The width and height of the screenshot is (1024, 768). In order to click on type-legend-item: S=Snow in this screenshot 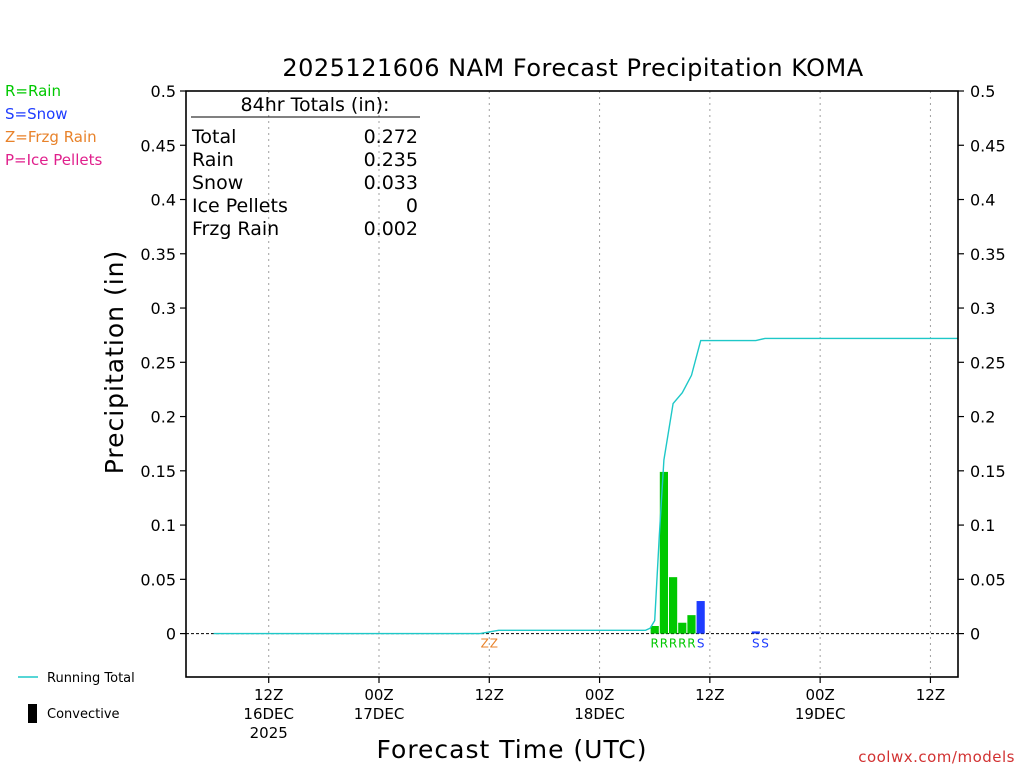, I will do `click(36, 114)`.